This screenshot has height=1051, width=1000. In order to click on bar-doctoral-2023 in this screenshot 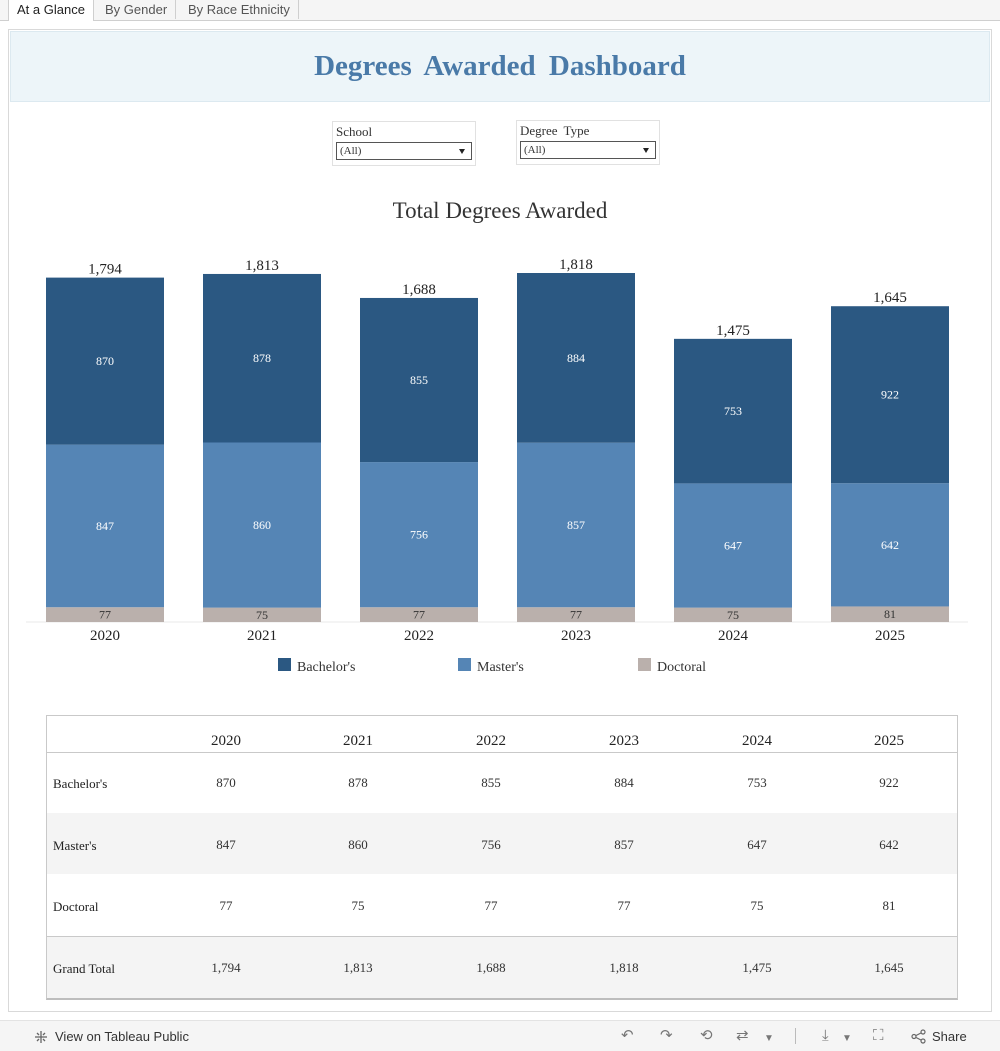, I will do `click(576, 614)`.